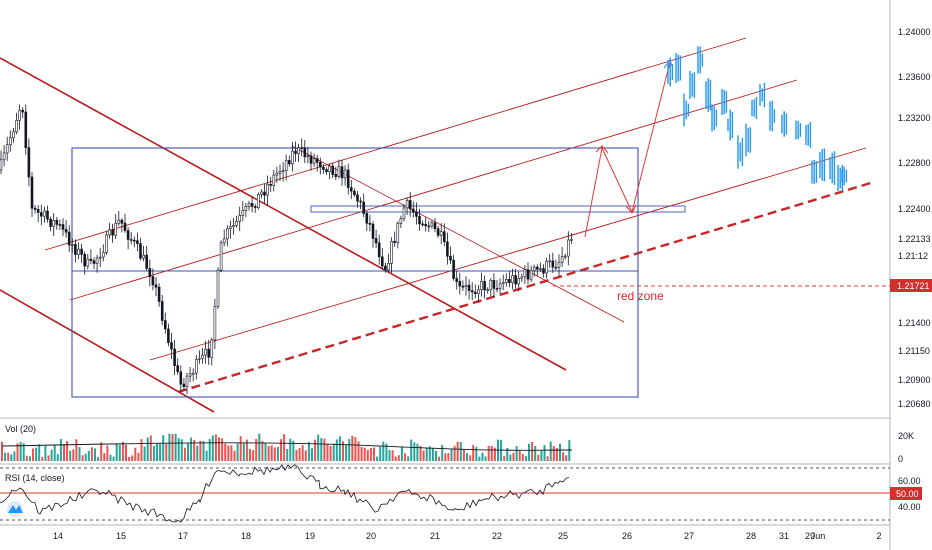 This screenshot has width=932, height=550. I want to click on rsi-panel-label: RSI (14, close), so click(35, 478).